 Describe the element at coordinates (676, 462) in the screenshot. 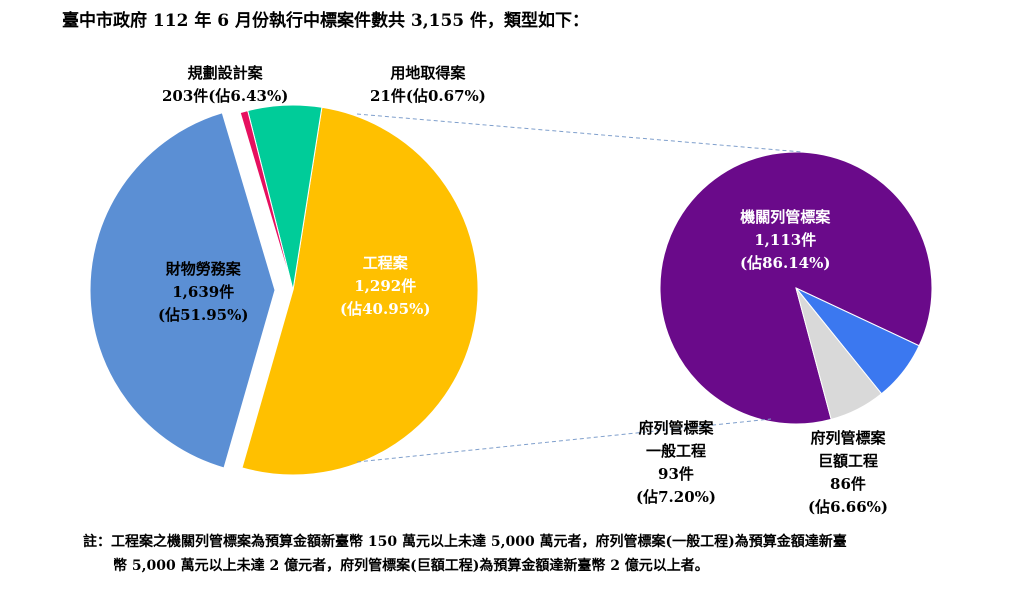

I see `label-city-general: 府列管標案 一般工程 93件 (佔7.20%)` at that location.